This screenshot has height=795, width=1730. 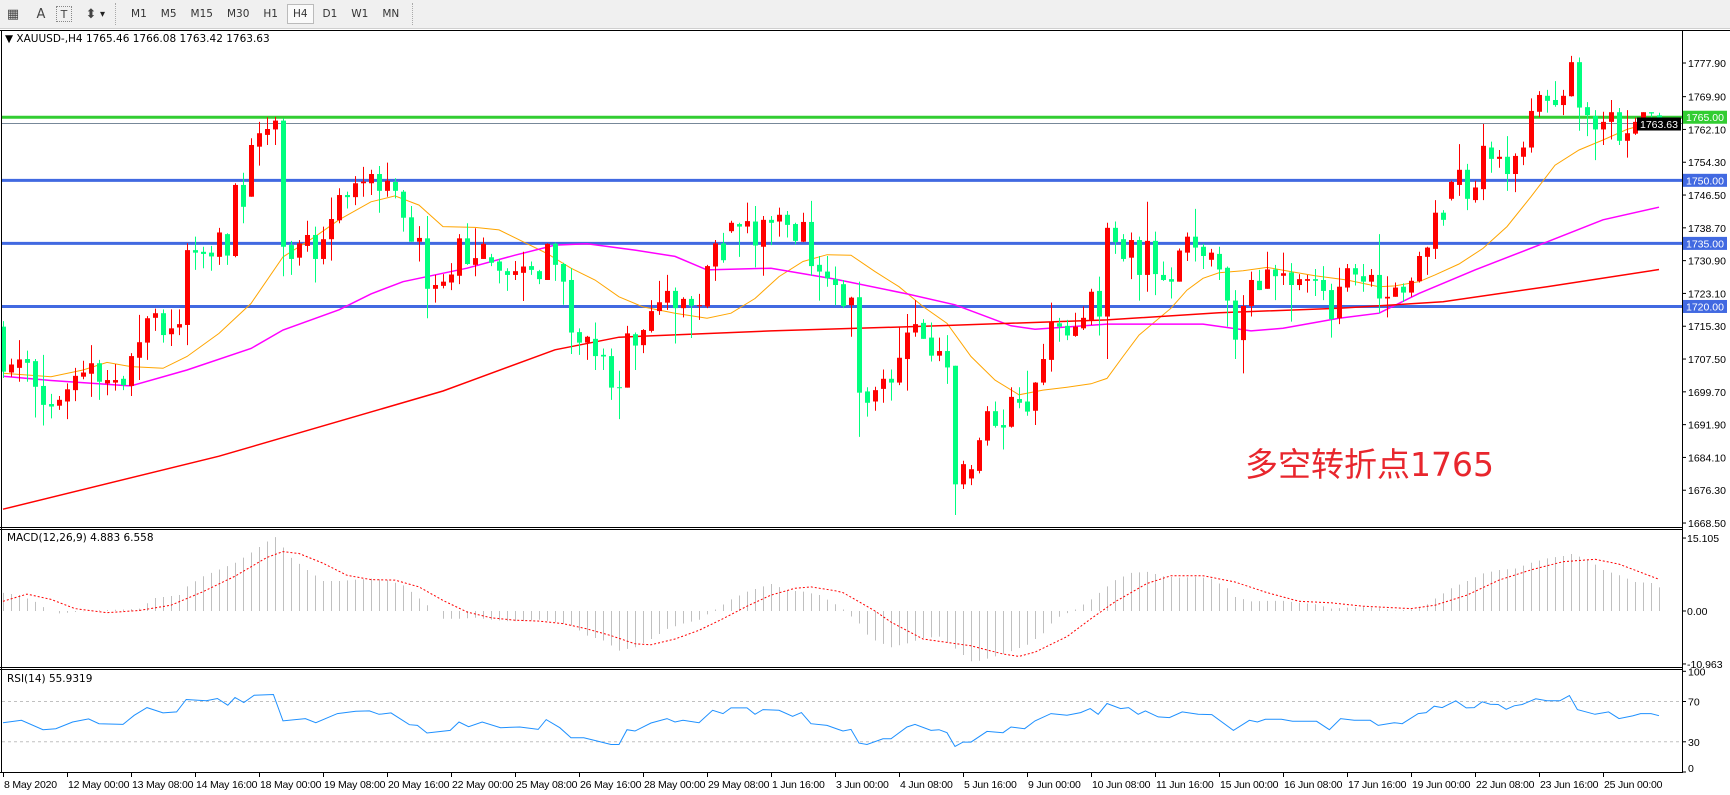 What do you see at coordinates (64, 14) in the screenshot?
I see `text-label-icon: T` at bounding box center [64, 14].